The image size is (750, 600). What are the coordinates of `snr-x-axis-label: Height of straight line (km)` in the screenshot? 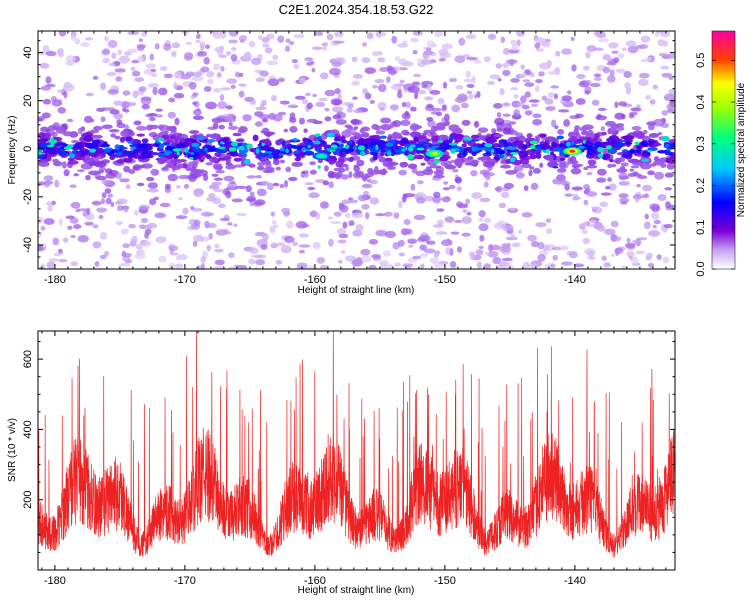 It's located at (356, 590).